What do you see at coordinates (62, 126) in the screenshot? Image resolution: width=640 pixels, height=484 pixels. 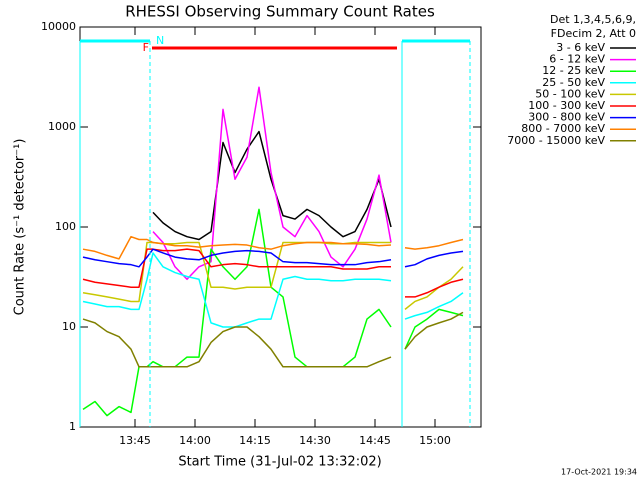 I see `y-tick-label: 1000` at bounding box center [62, 126].